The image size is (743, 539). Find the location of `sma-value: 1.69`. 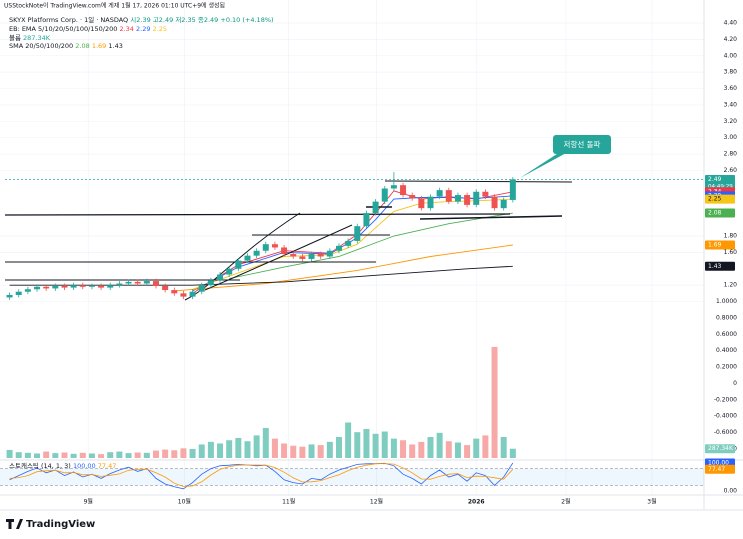

sma-value: 1.69 is located at coordinates (99, 46).